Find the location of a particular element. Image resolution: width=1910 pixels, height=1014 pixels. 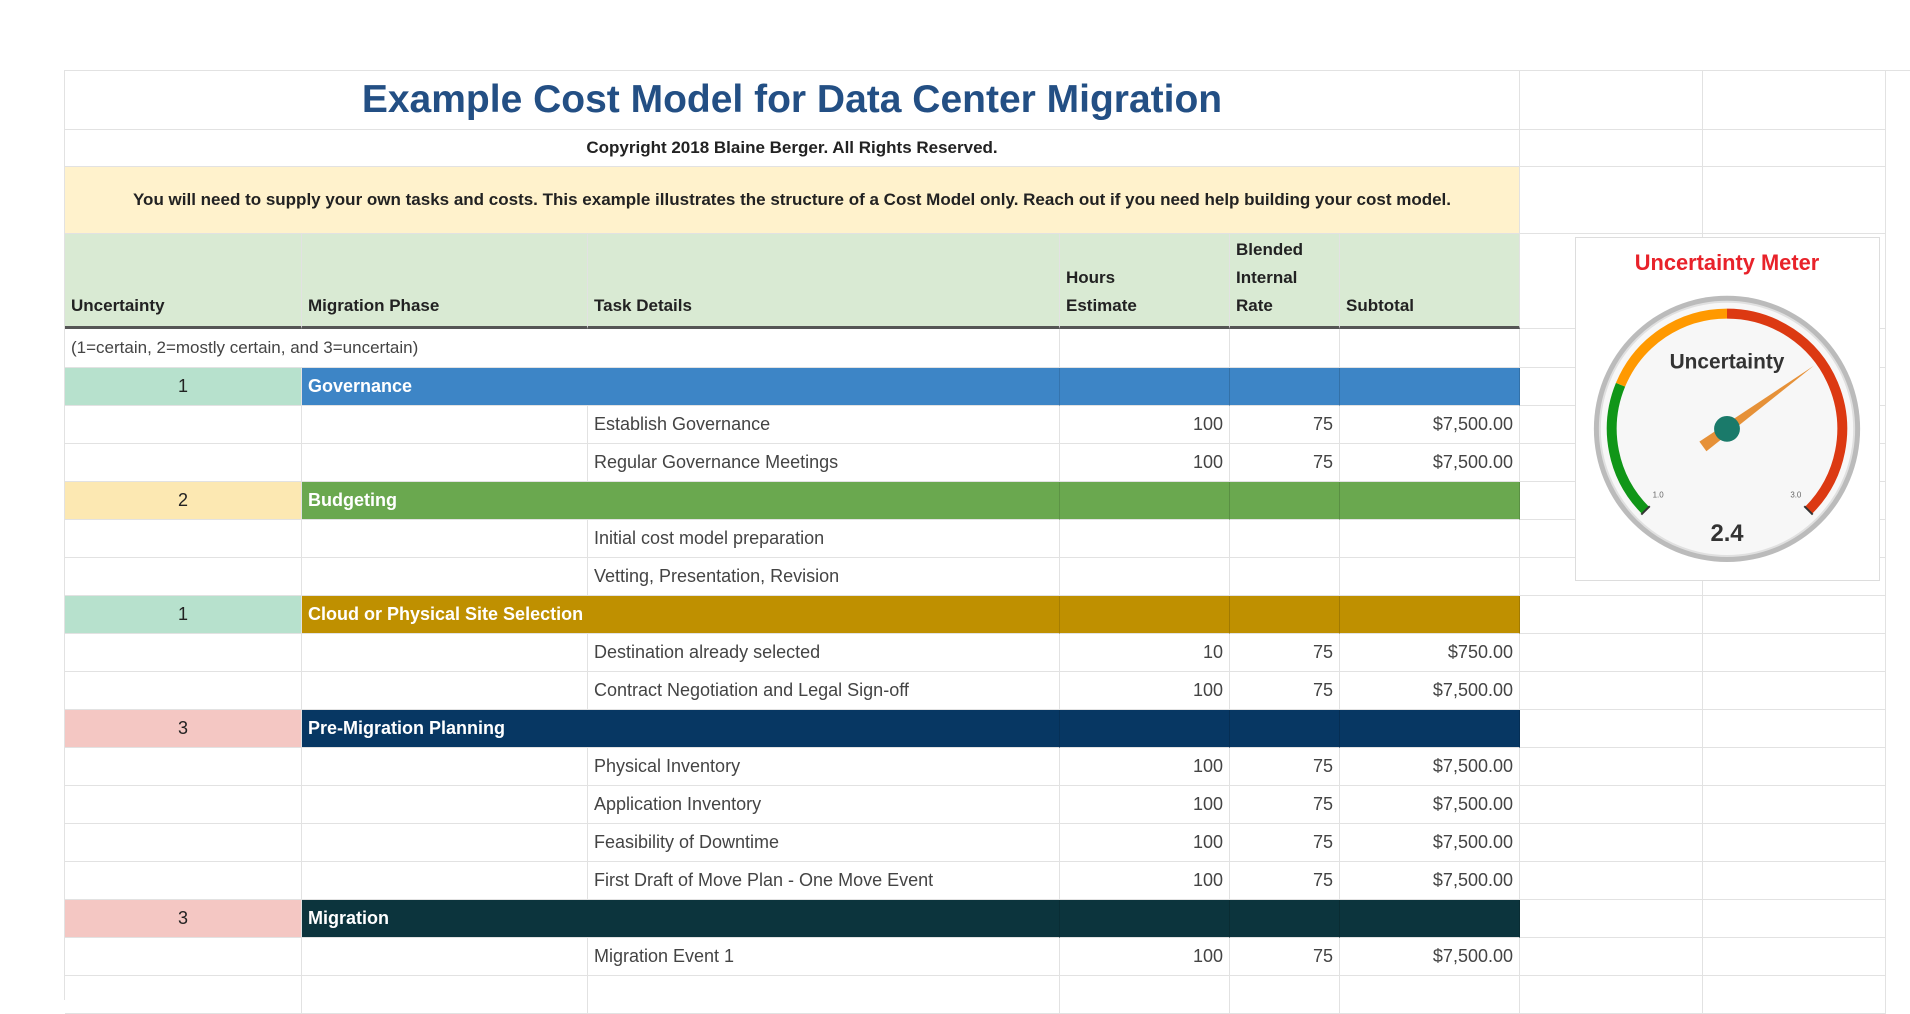

cell-text: Task Details is located at coordinates (643, 305).